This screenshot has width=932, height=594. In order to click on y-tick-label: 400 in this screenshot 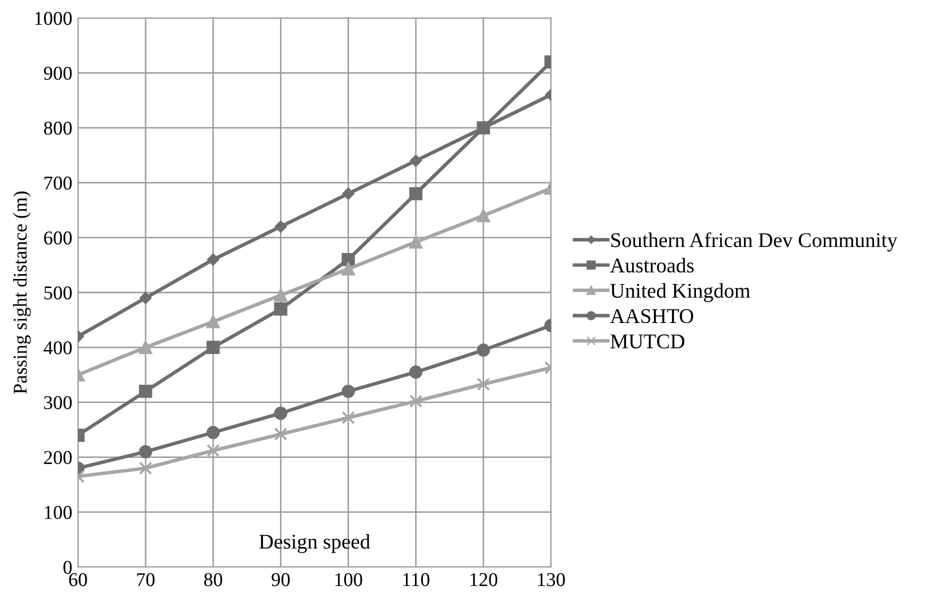, I will do `click(58, 347)`.